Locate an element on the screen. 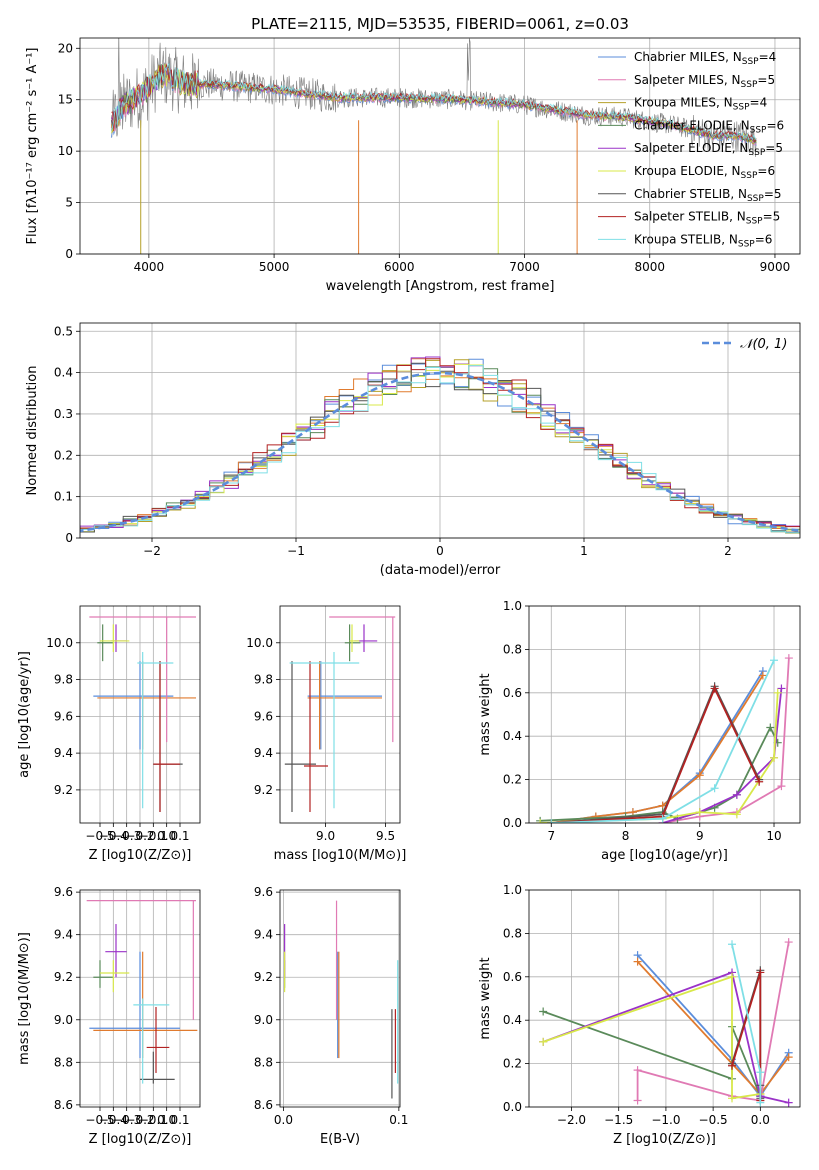  weight-line-purple is located at coordinates (665, 1037).